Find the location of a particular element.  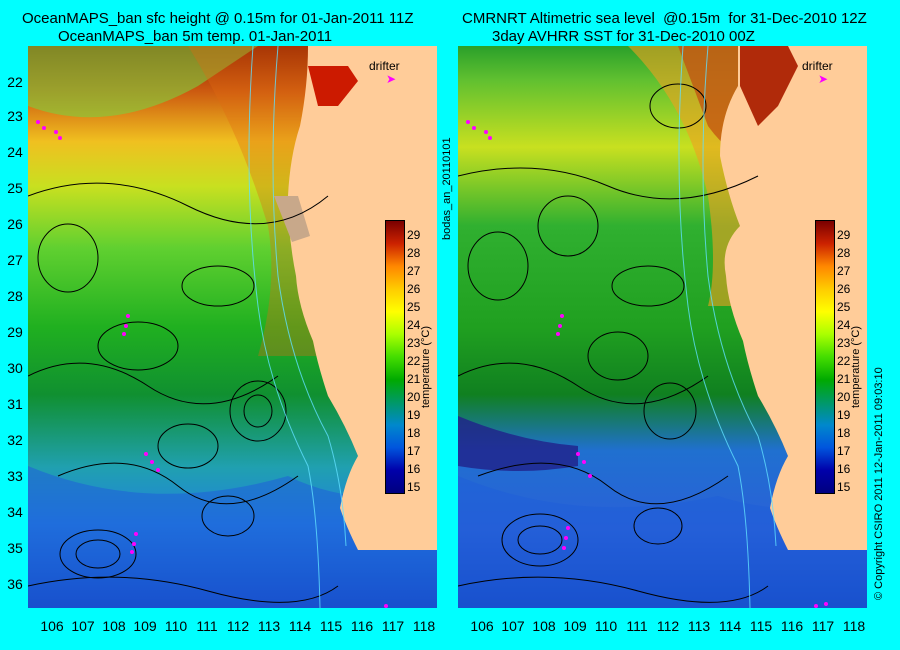

colorbar-left is located at coordinates (395, 357).